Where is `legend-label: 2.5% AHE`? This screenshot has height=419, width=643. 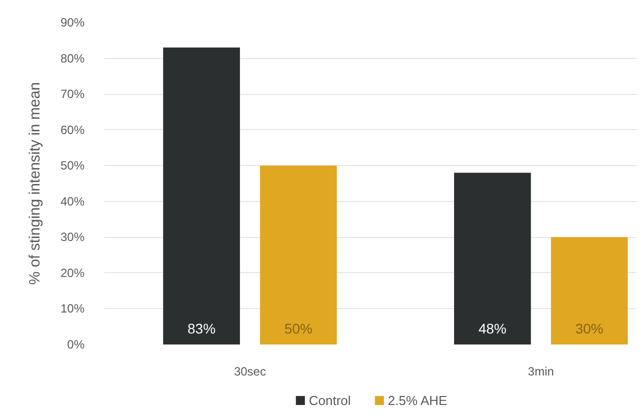 legend-label: 2.5% AHE is located at coordinates (418, 400).